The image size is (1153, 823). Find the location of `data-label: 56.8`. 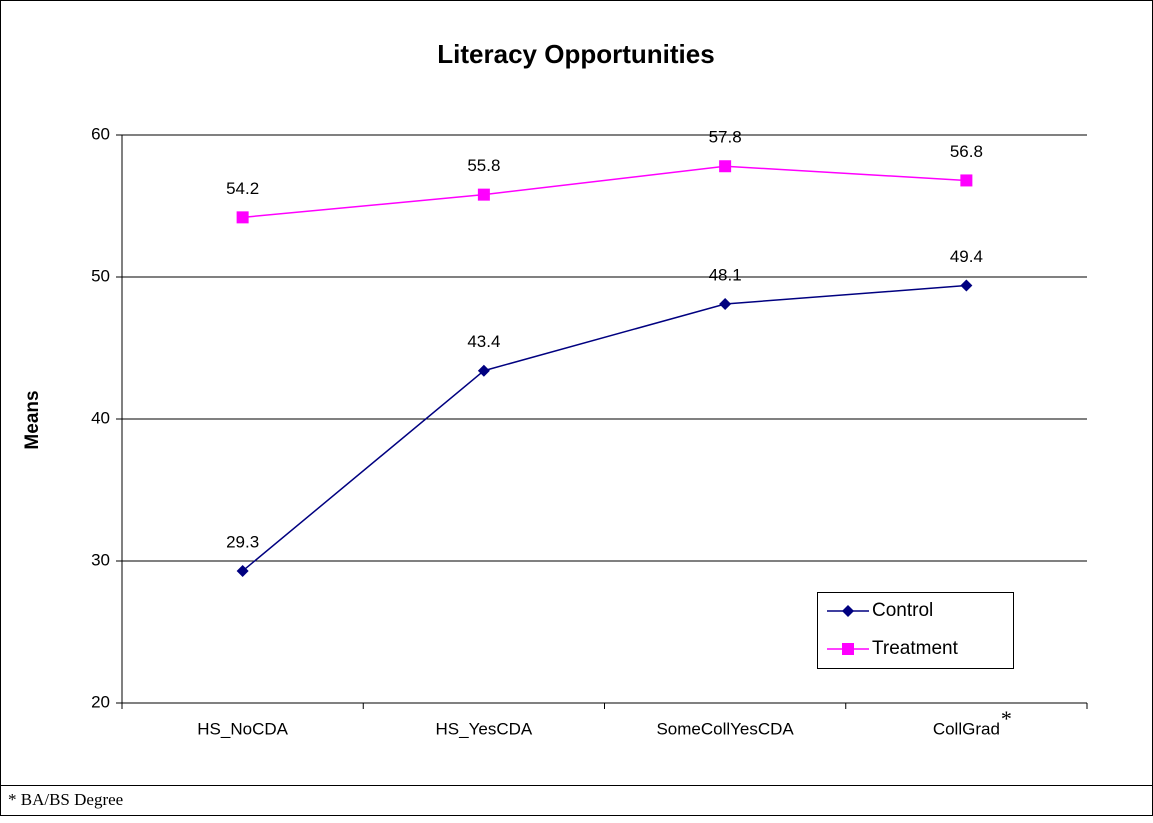

data-label: 56.8 is located at coordinates (966, 151).